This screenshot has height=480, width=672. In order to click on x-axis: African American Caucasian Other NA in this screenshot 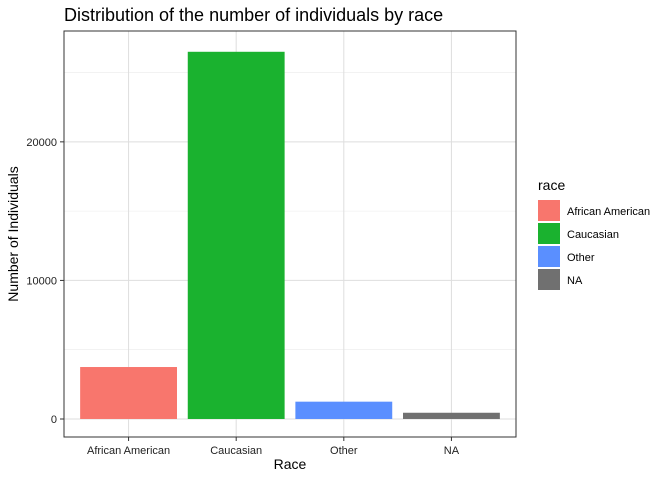, I will do `click(273, 447)`.